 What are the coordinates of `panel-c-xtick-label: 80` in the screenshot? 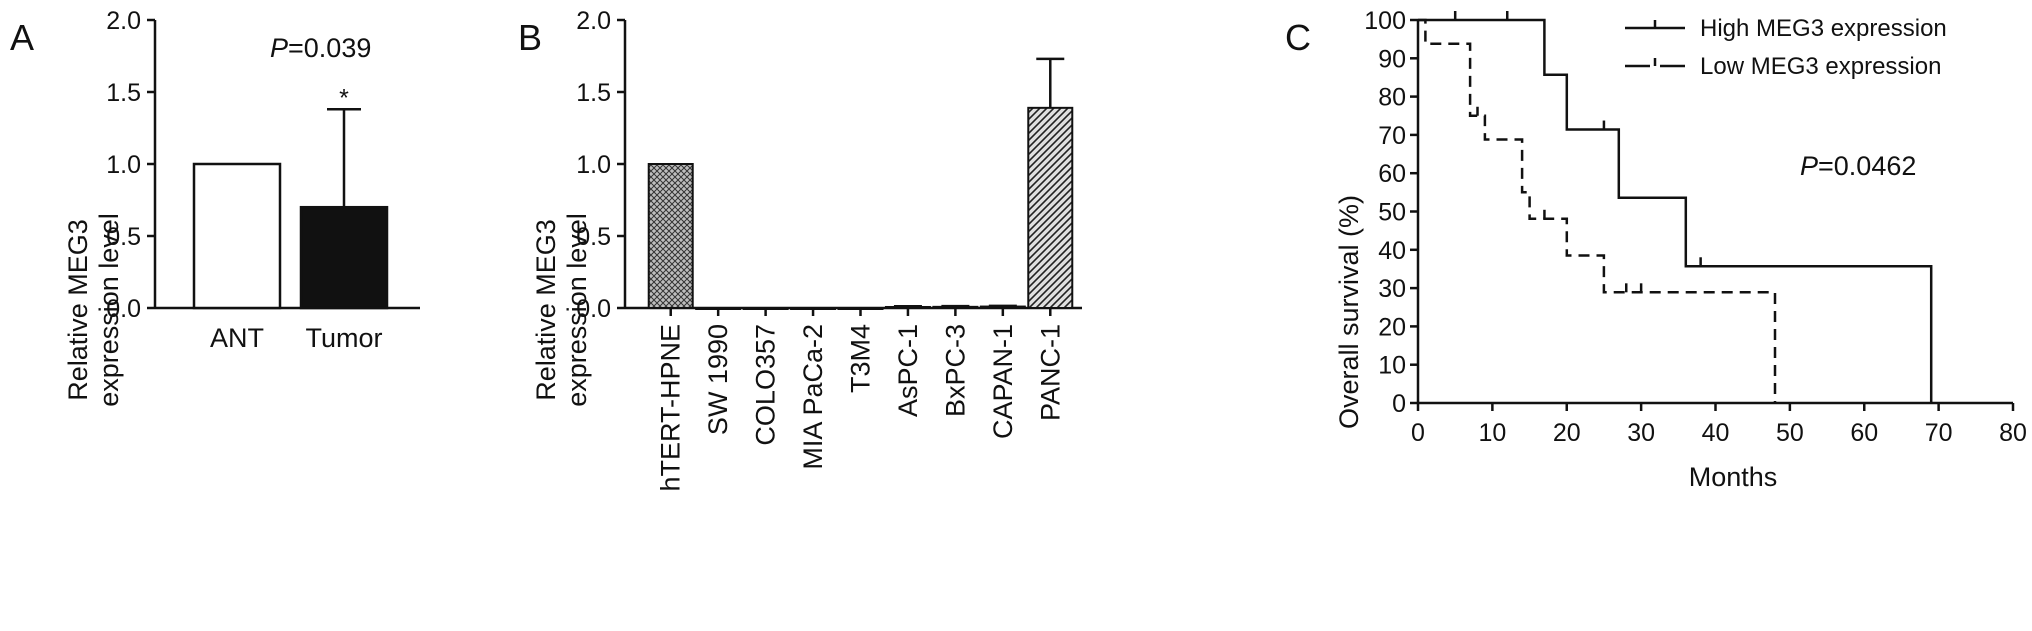 It's located at (2013, 433).